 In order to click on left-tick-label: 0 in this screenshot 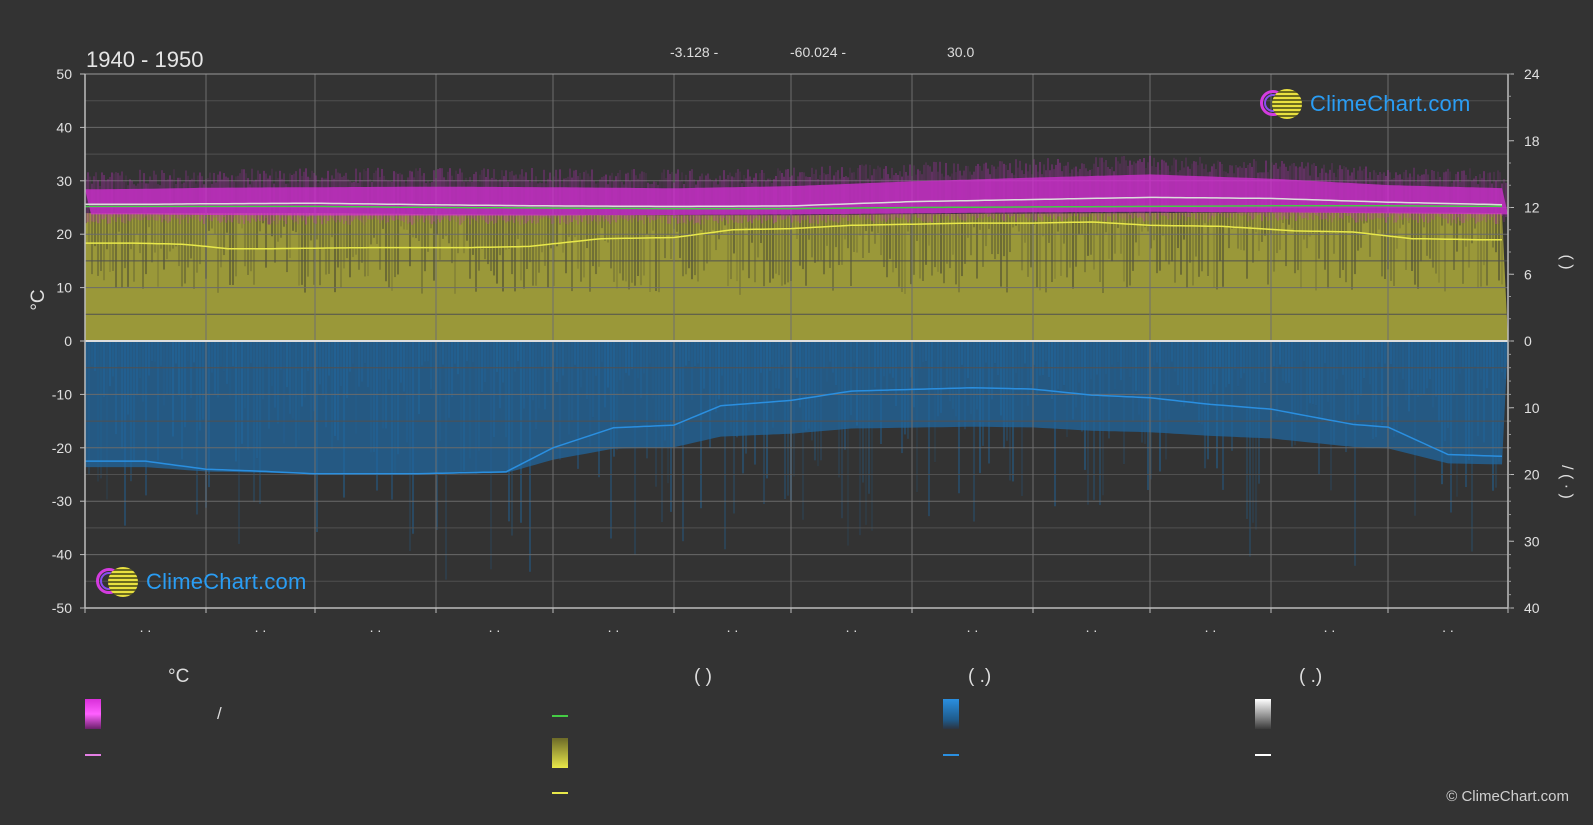, I will do `click(68, 341)`.